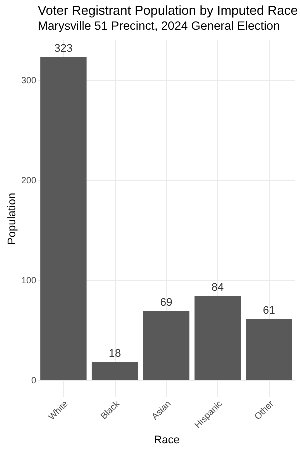  What do you see at coordinates (269, 311) in the screenshot?
I see `data-label: 61` at bounding box center [269, 311].